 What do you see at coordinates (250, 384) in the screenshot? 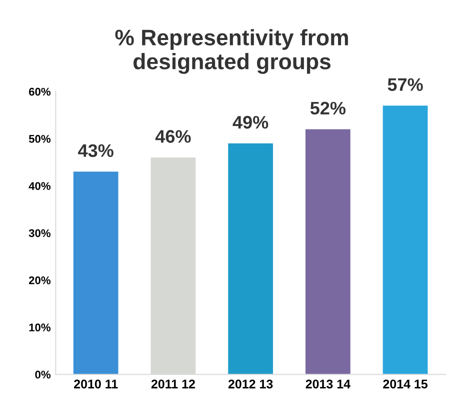
I see `x-tick-label: 2012 13` at bounding box center [250, 384].